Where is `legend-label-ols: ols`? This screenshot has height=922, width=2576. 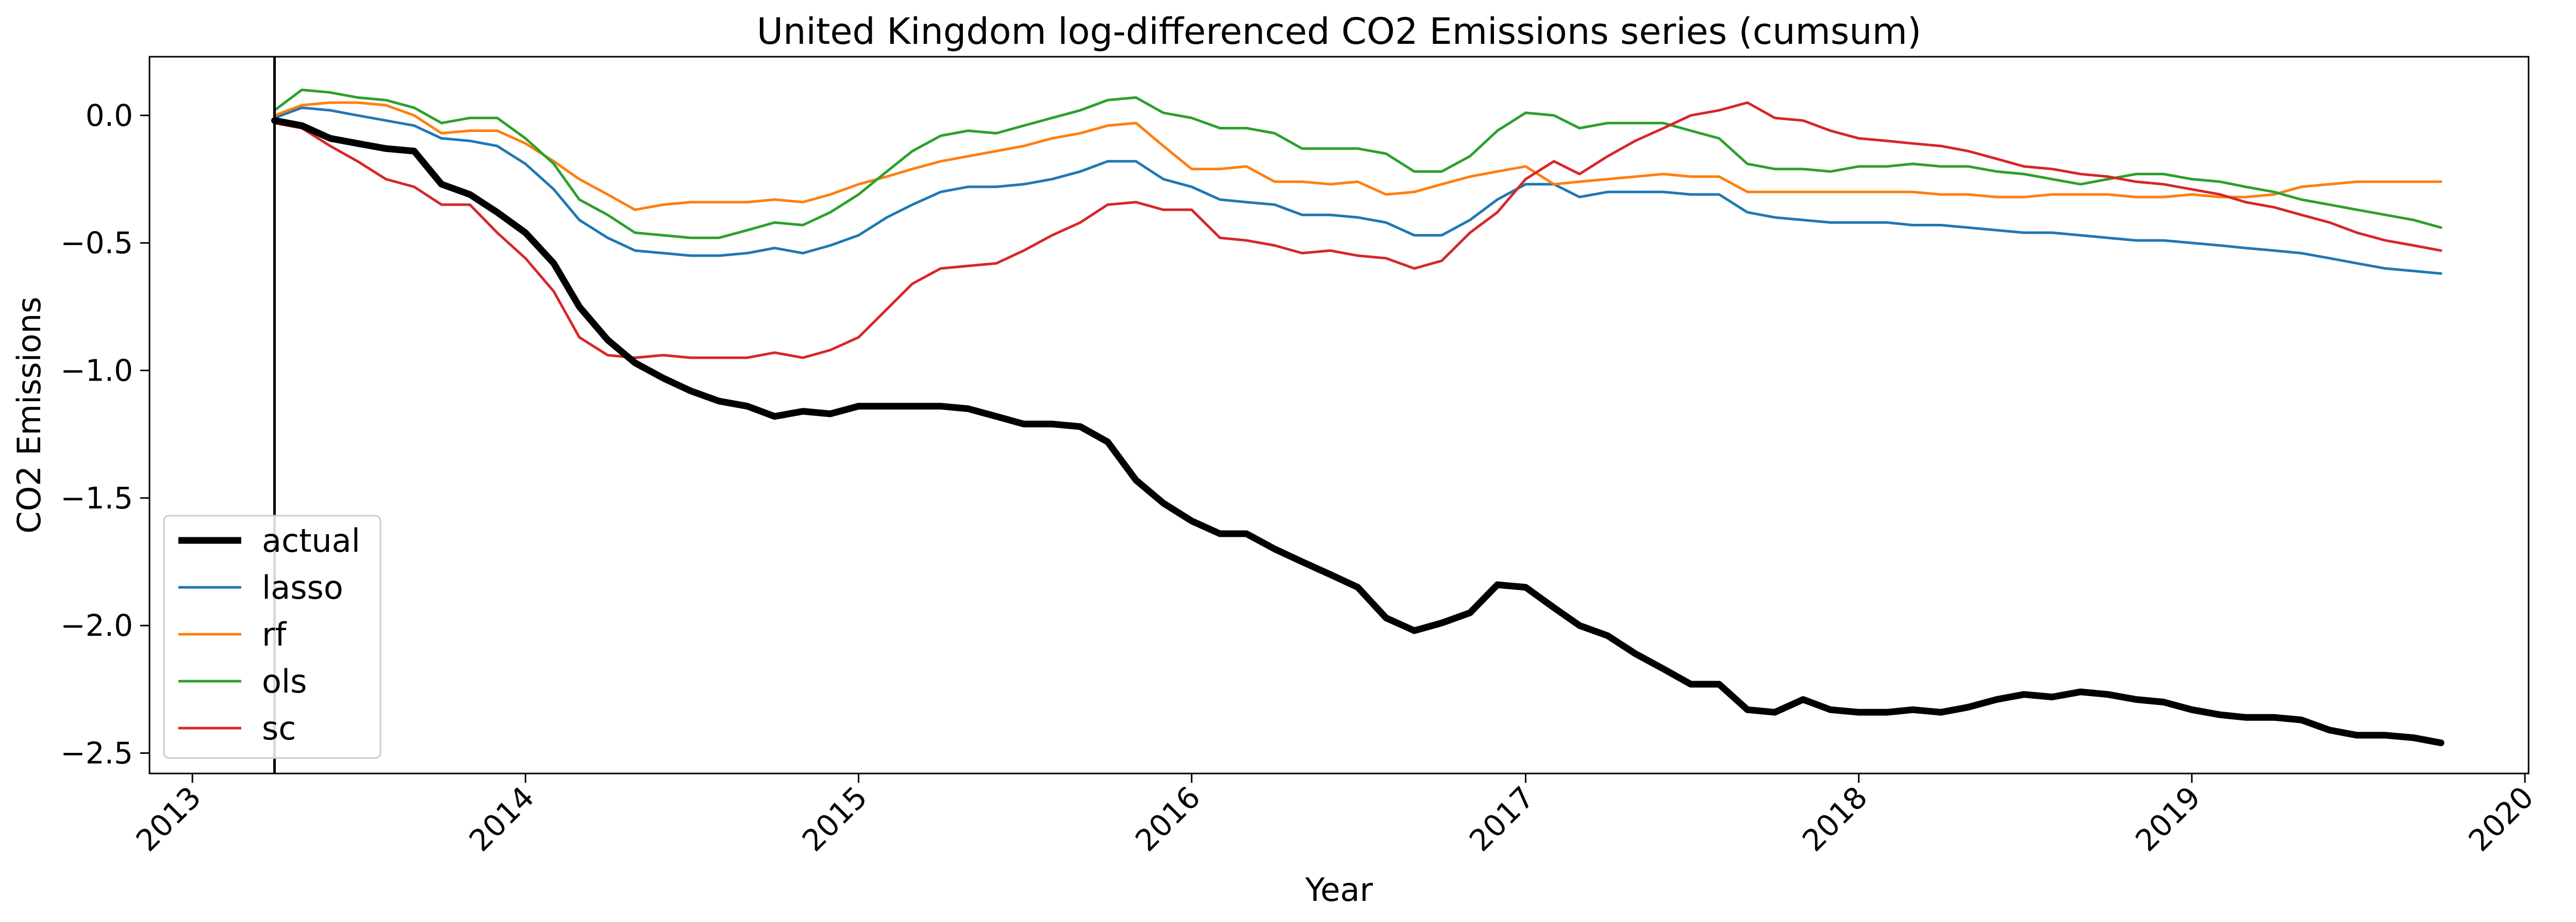 legend-label-ols: ols is located at coordinates (284, 682).